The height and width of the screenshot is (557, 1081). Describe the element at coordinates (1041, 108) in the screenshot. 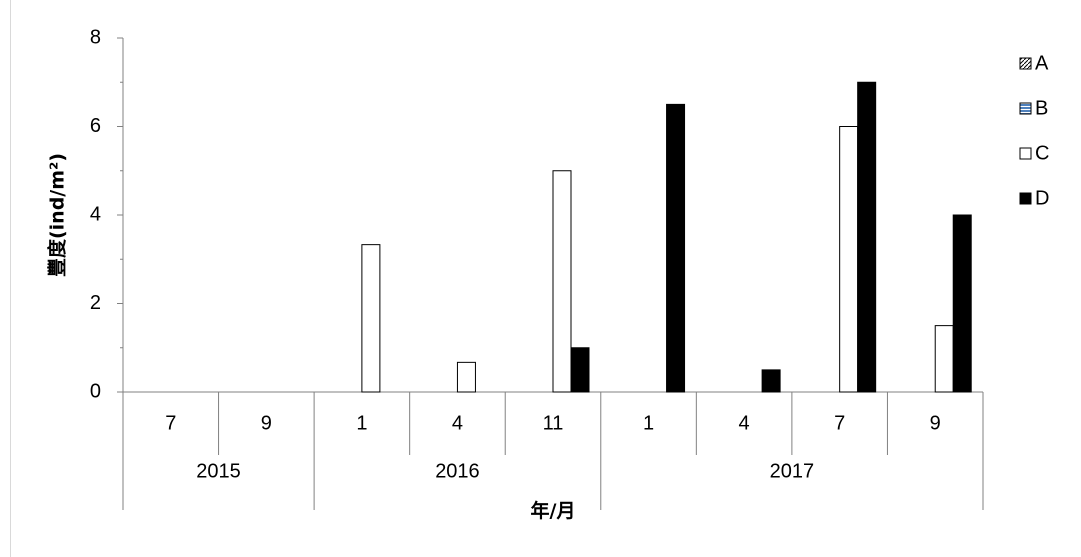

I see `legend-label-B: B` at that location.